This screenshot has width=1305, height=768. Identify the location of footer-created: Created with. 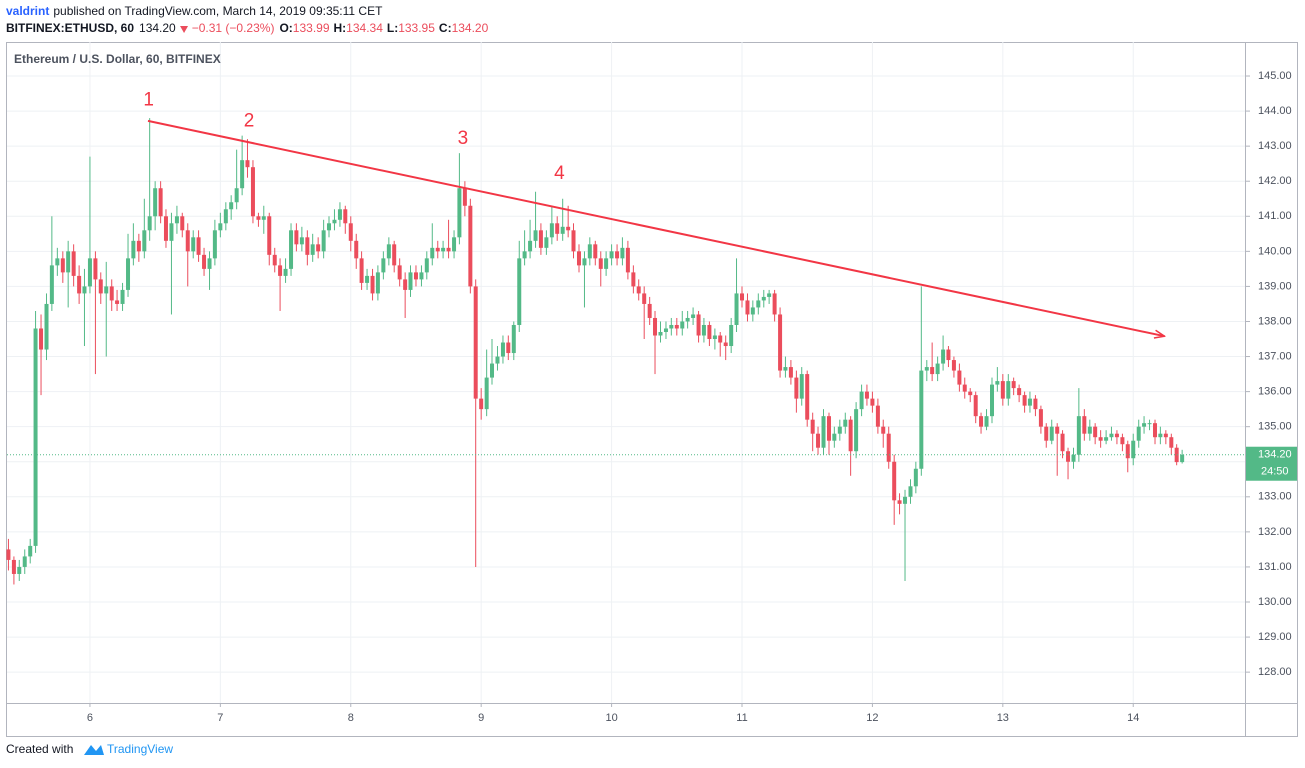
(39, 749).